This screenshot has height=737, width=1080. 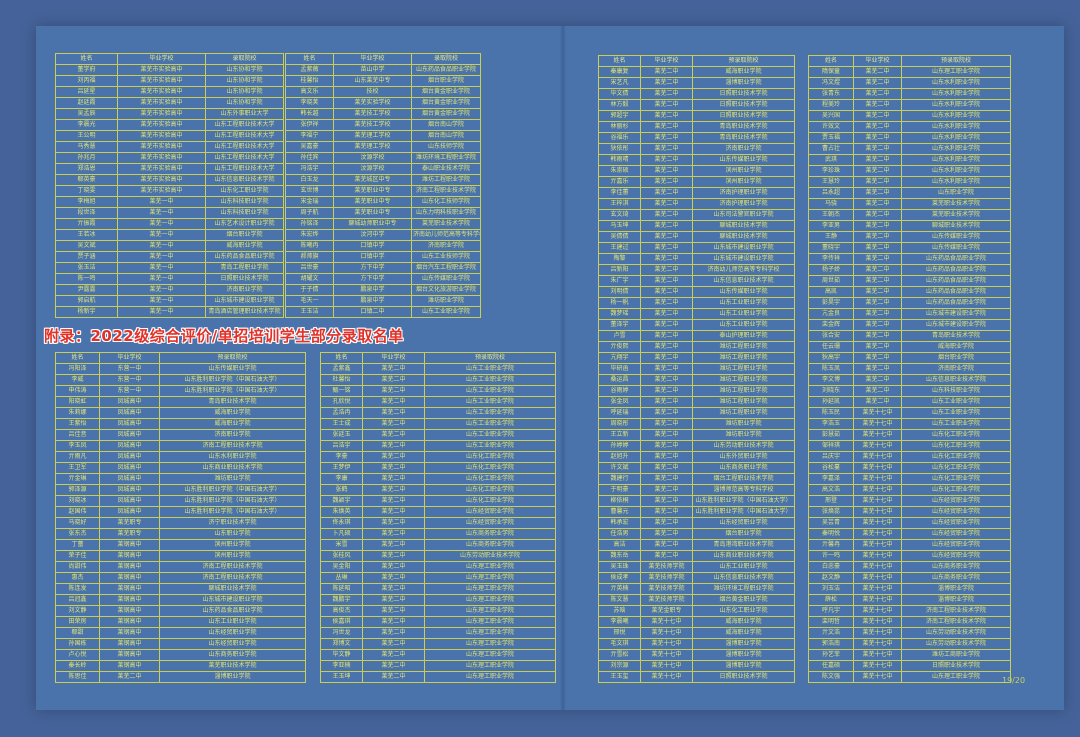 What do you see at coordinates (909, 534) in the screenshot?
I see `table-row: 秦明悦 莱芜十七中 山东经贸职业学院` at bounding box center [909, 534].